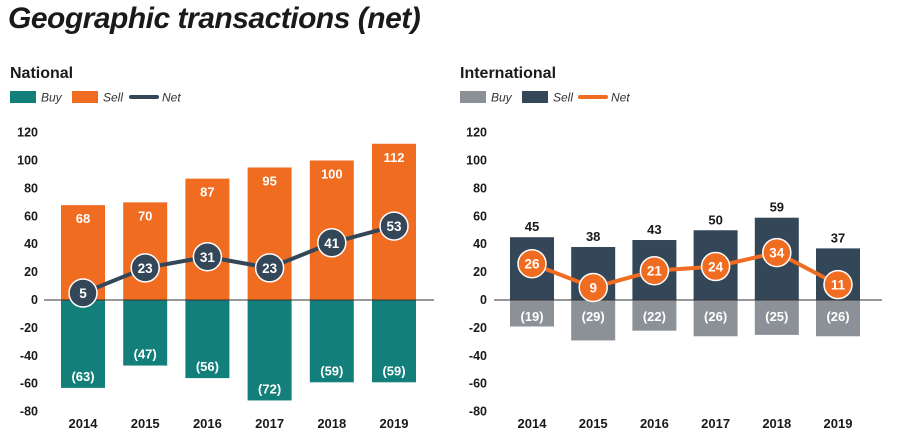 The height and width of the screenshot is (436, 900). What do you see at coordinates (332, 174) in the screenshot?
I see `national-sell-value-label: 100` at bounding box center [332, 174].